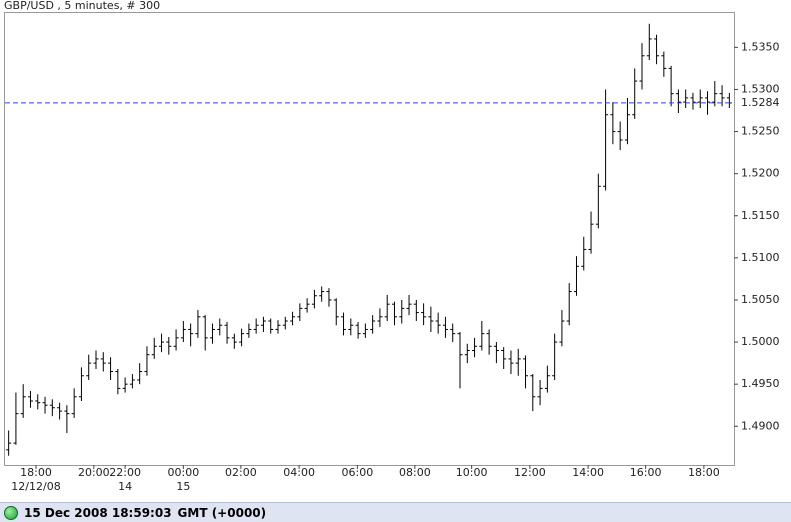 The image size is (791, 522). What do you see at coordinates (588, 472) in the screenshot?
I see `x-tick-label: 14:00` at bounding box center [588, 472].